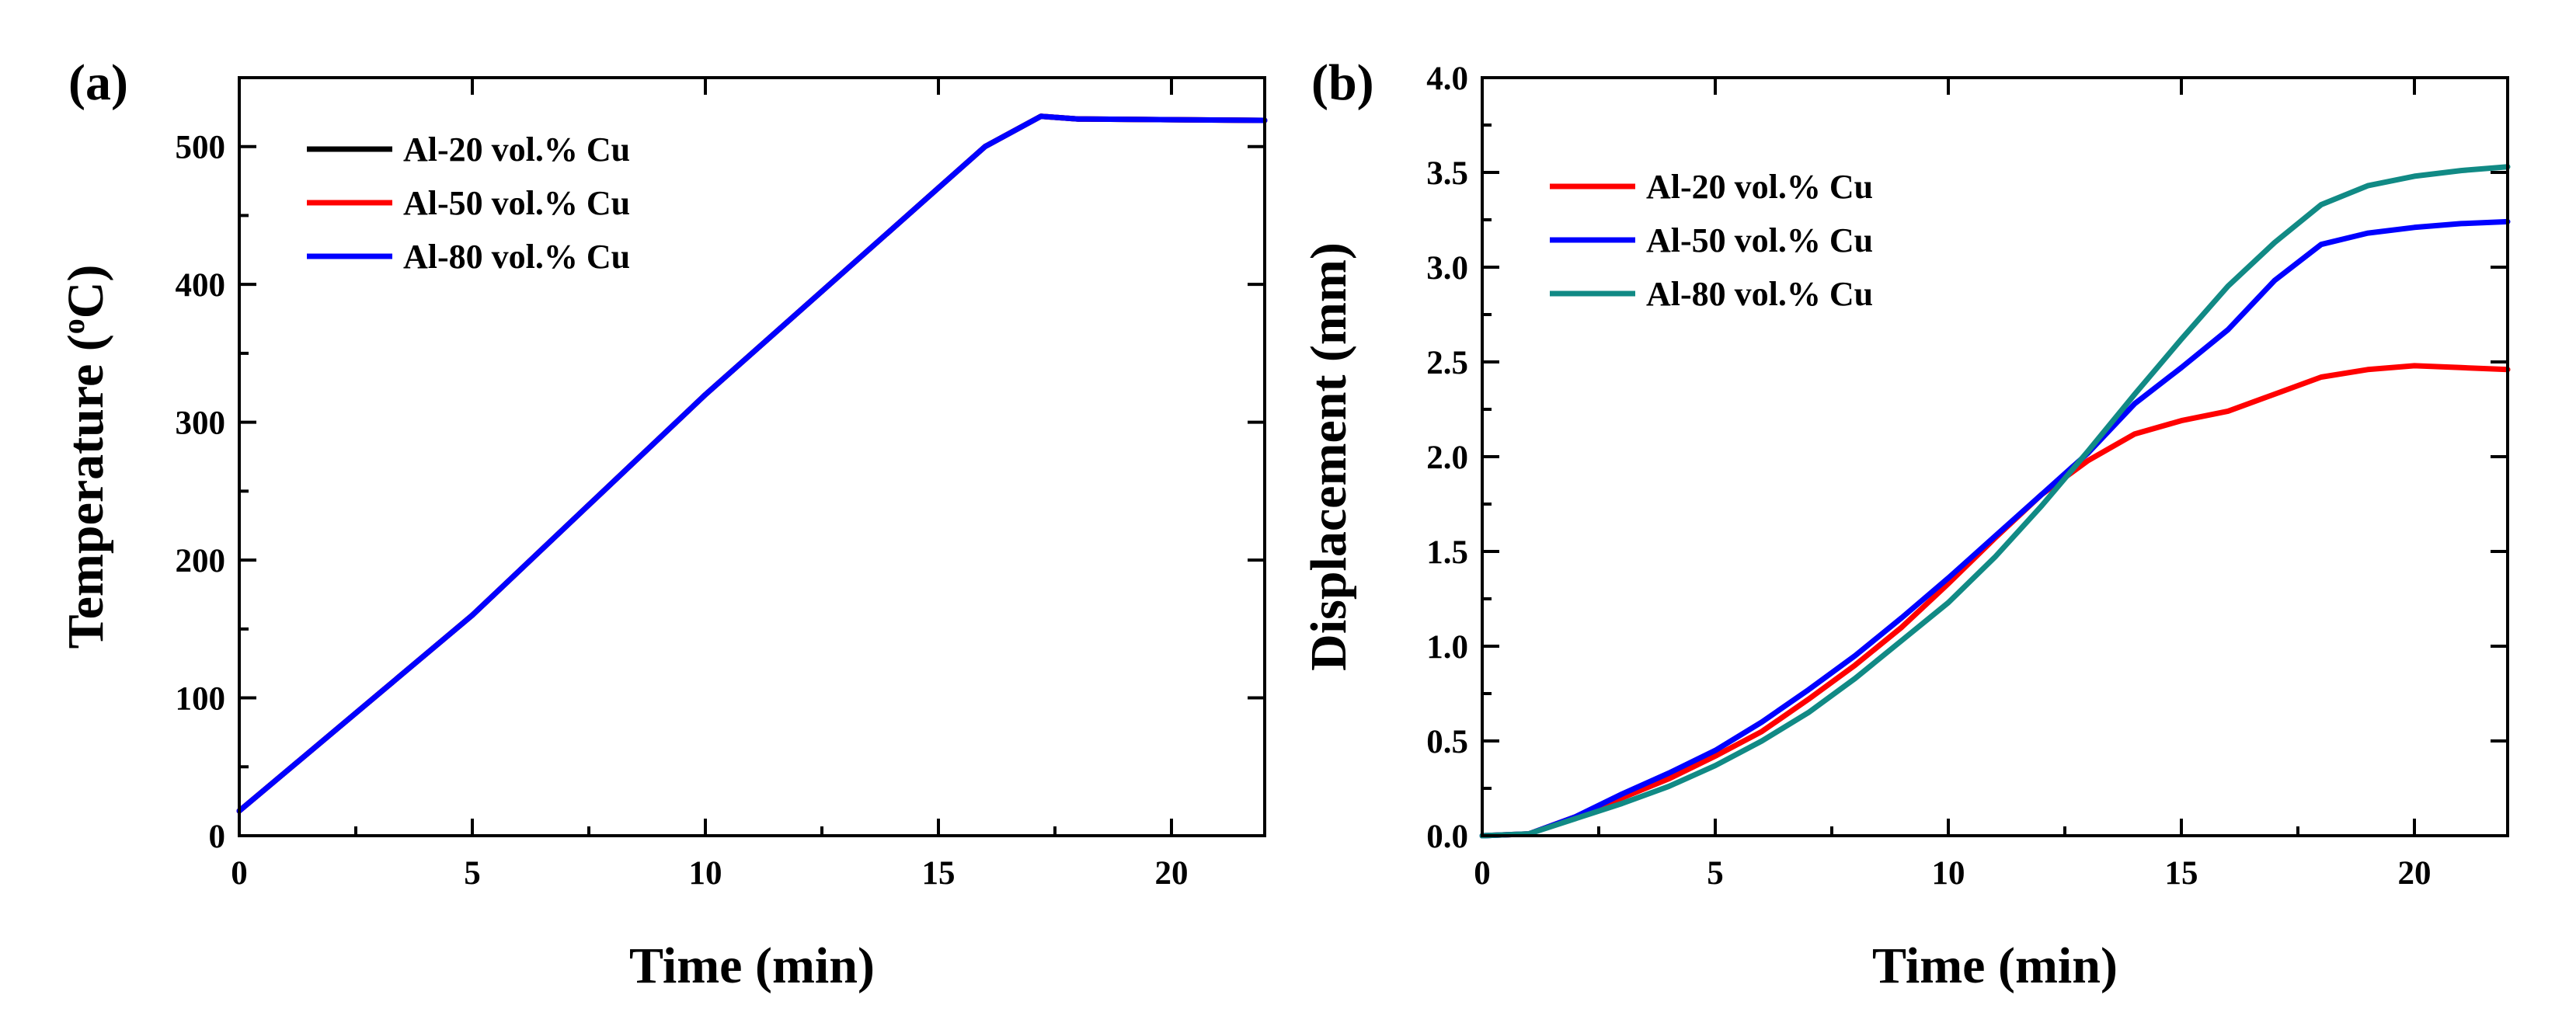 The height and width of the screenshot is (1026, 2576). Describe the element at coordinates (85, 292) in the screenshot. I see `panel-a-y-axis-title-unit: C)` at that location.